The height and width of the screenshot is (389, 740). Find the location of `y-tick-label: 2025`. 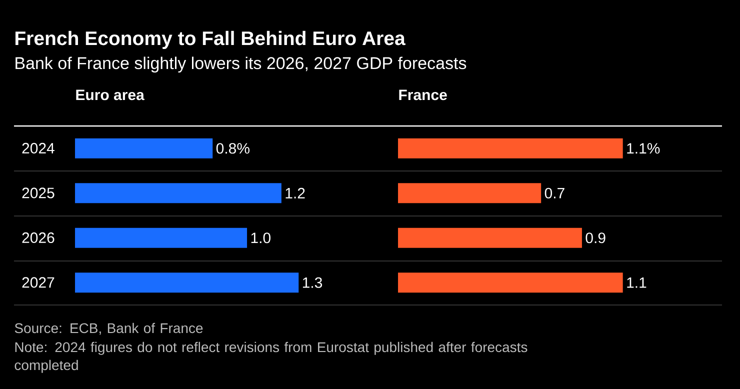

y-tick-label: 2025 is located at coordinates (38, 193).